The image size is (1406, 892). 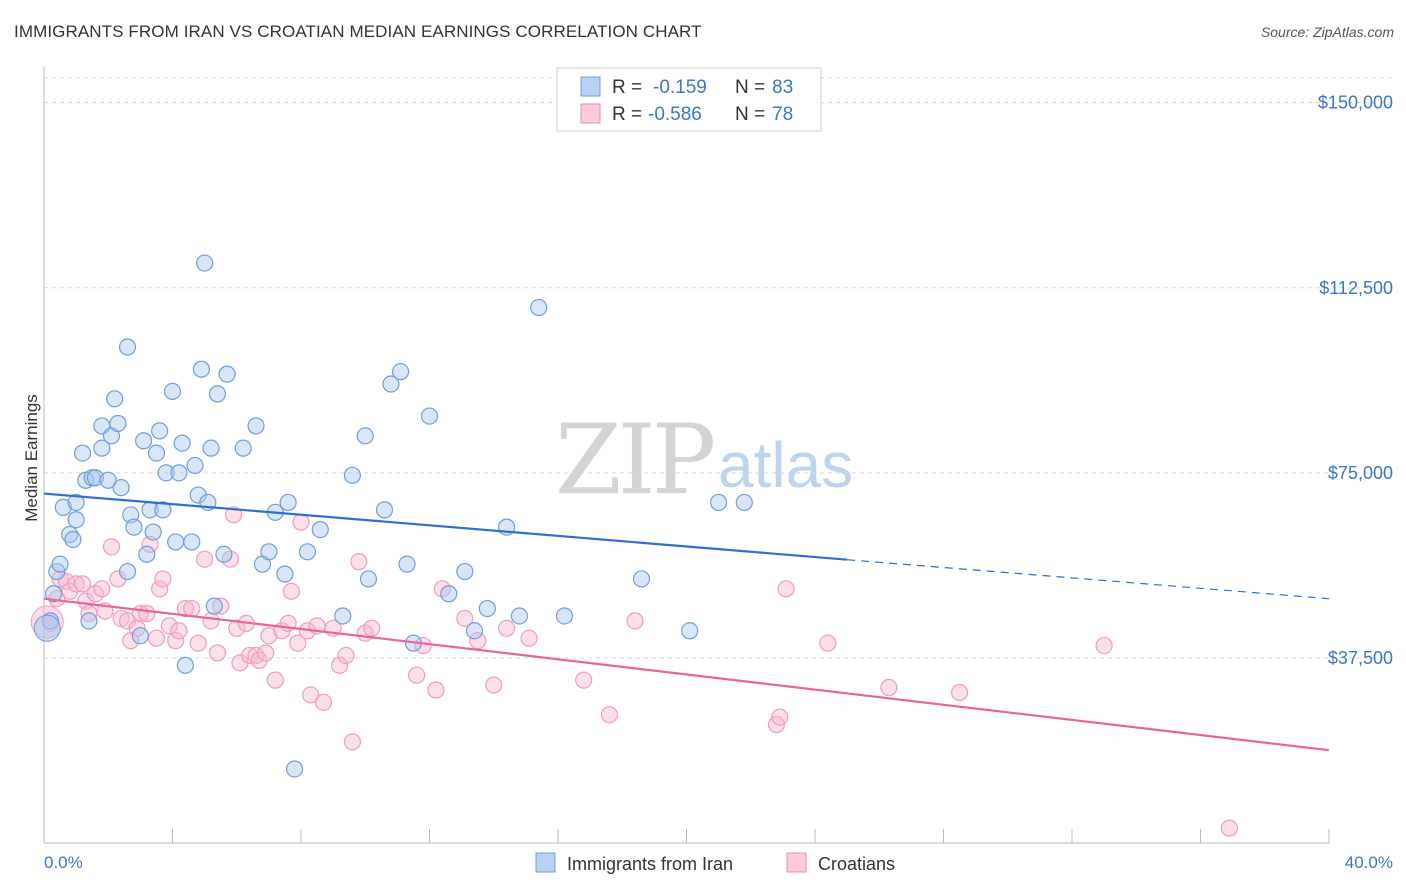 I want to click on iran-trend-extension, so click(x=1088, y=579).